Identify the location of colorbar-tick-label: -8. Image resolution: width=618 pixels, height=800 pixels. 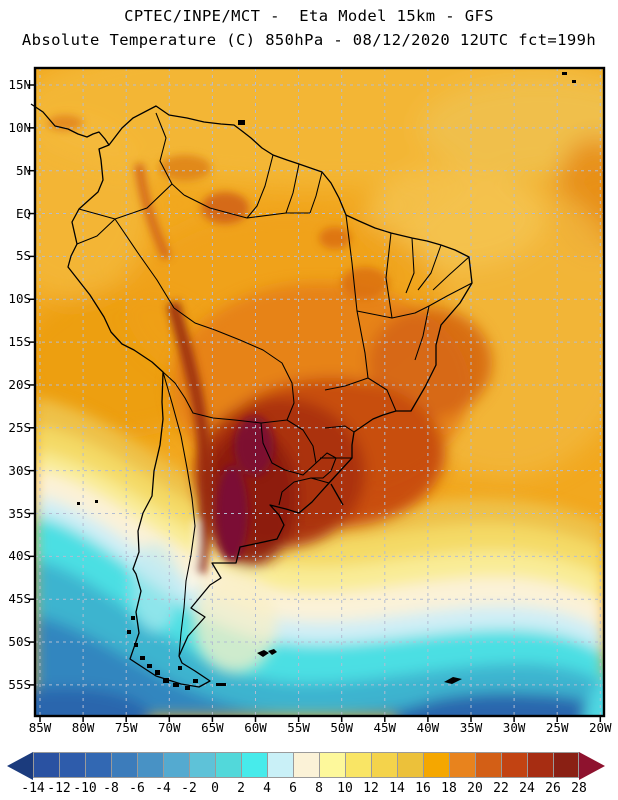
(111, 788).